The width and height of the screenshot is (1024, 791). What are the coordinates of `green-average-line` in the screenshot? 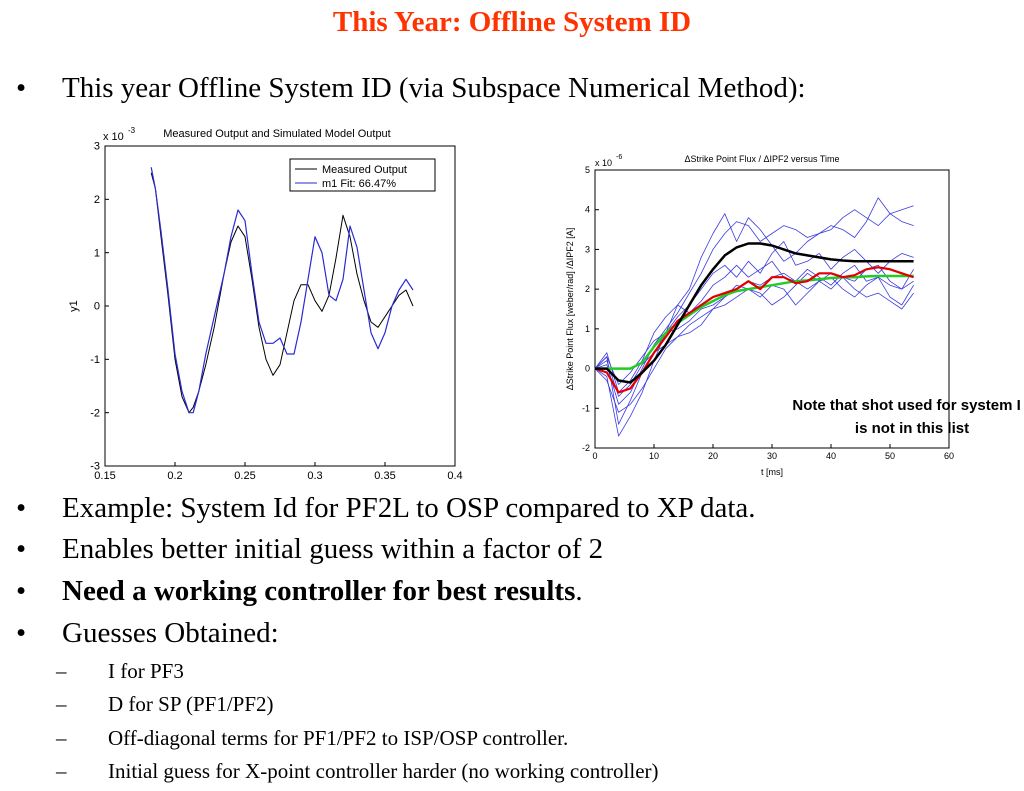 It's located at (754, 322).